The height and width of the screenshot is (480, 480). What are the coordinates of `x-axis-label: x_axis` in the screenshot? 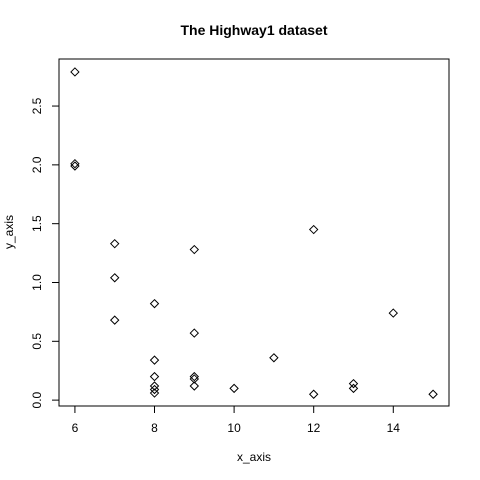 It's located at (254, 457).